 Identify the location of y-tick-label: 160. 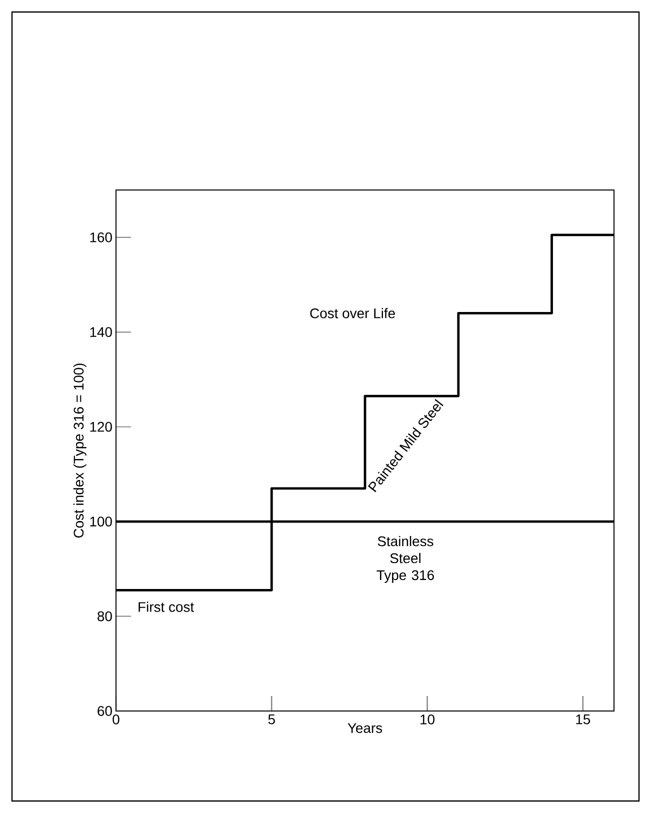
(101, 237).